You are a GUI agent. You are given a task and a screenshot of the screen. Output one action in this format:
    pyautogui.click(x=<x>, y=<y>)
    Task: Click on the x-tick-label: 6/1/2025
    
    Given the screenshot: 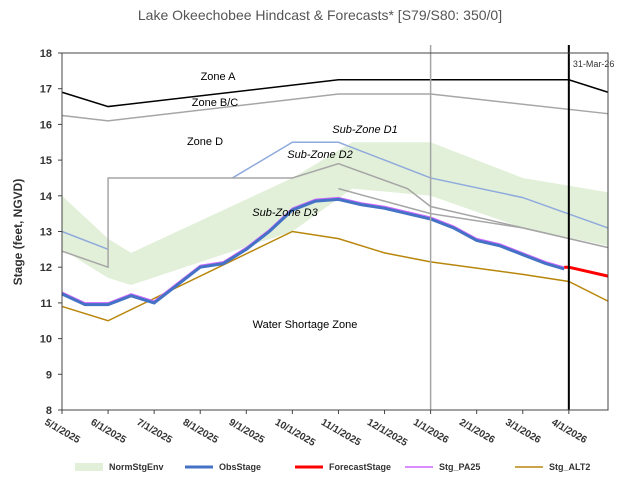 What is the action you would take?
    pyautogui.click(x=109, y=431)
    